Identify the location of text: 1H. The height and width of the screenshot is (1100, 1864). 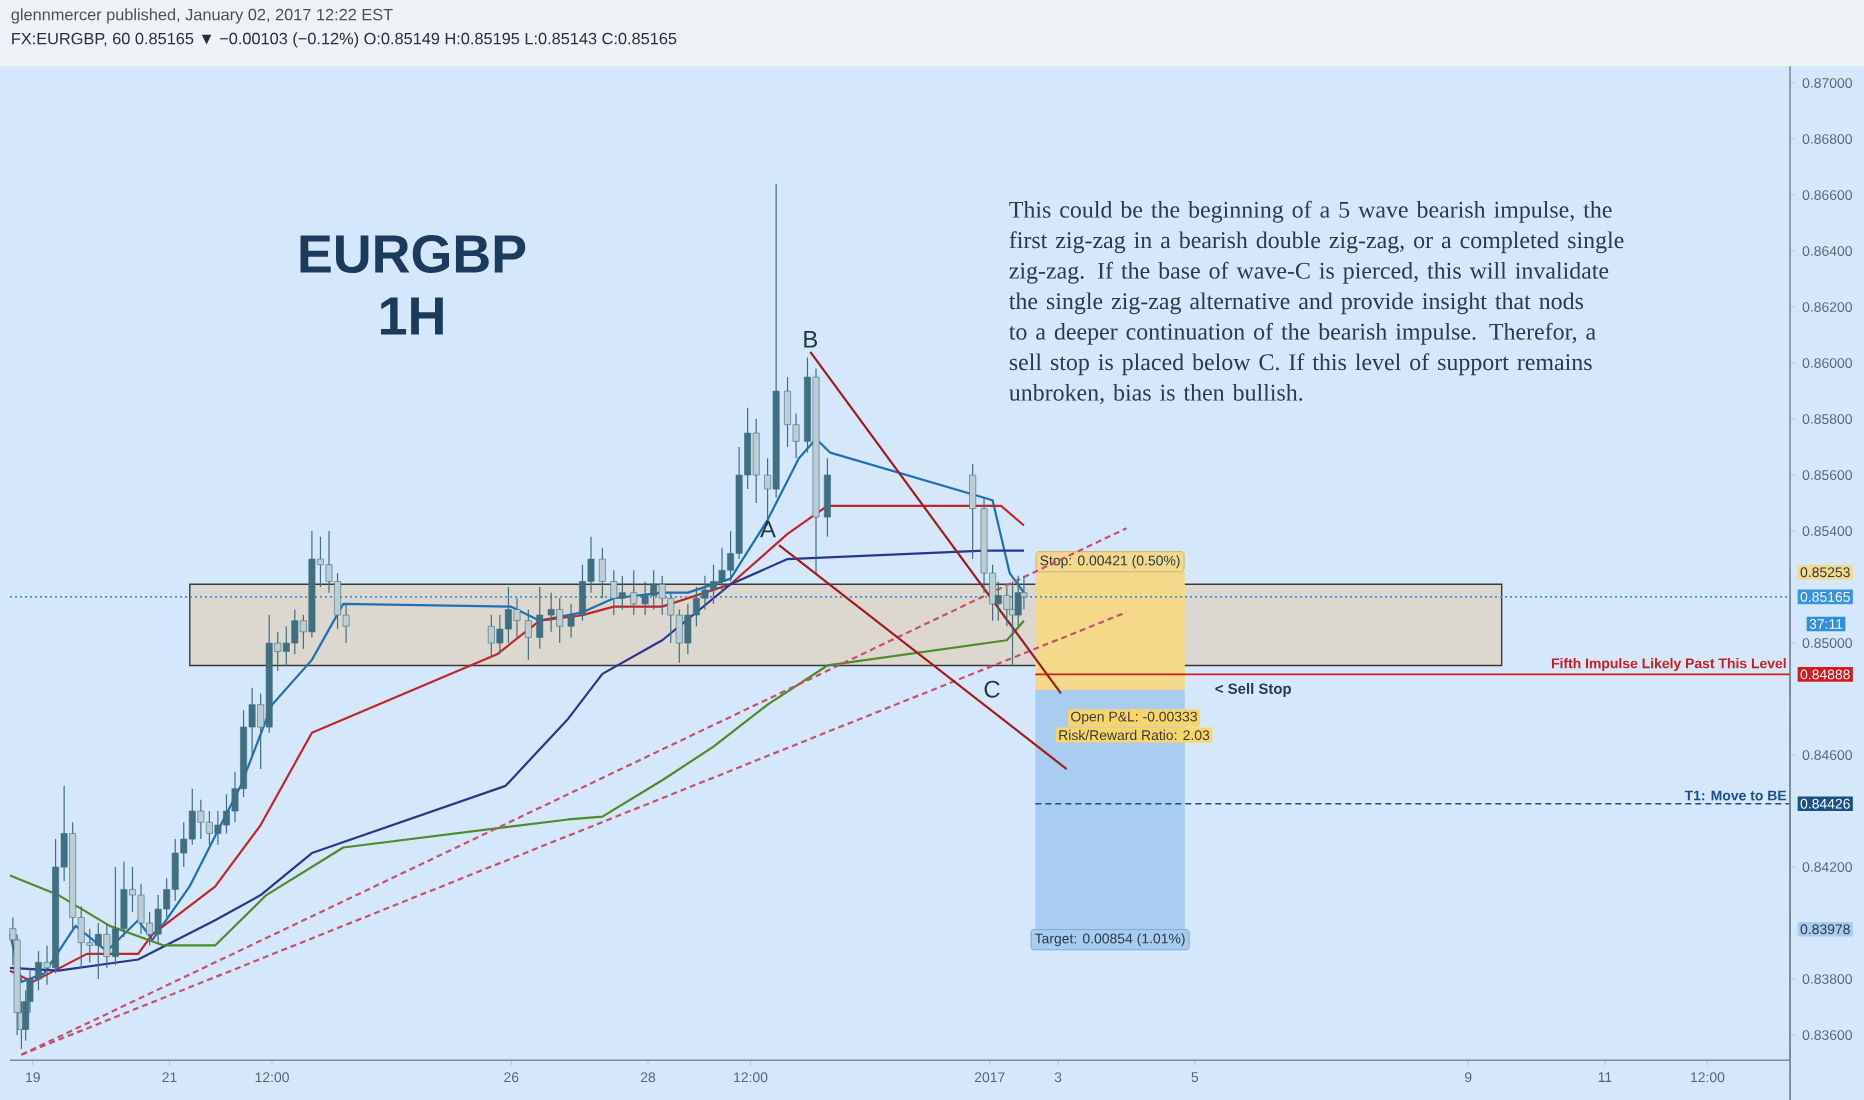
(412, 316).